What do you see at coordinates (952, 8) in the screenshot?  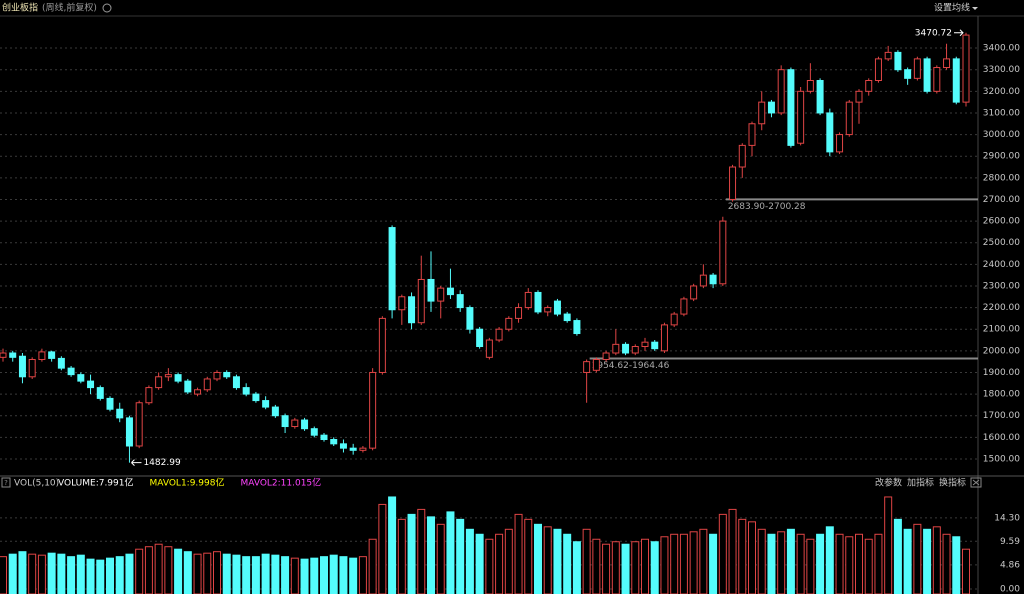 I see `ma-button: 设置均线` at bounding box center [952, 8].